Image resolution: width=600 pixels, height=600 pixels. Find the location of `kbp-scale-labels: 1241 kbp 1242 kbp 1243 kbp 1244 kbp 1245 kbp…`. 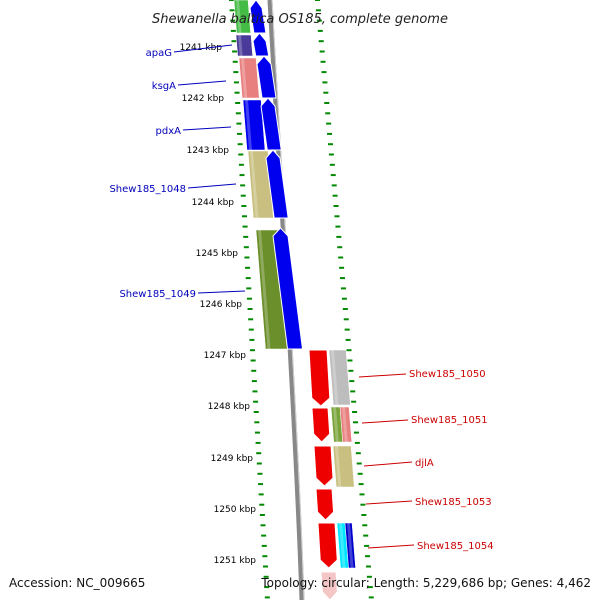

kbp-scale-labels: 1241 kbp 1242 kbp 1243 kbp 1244 kbp 1245 kbp… is located at coordinates (218, 304).